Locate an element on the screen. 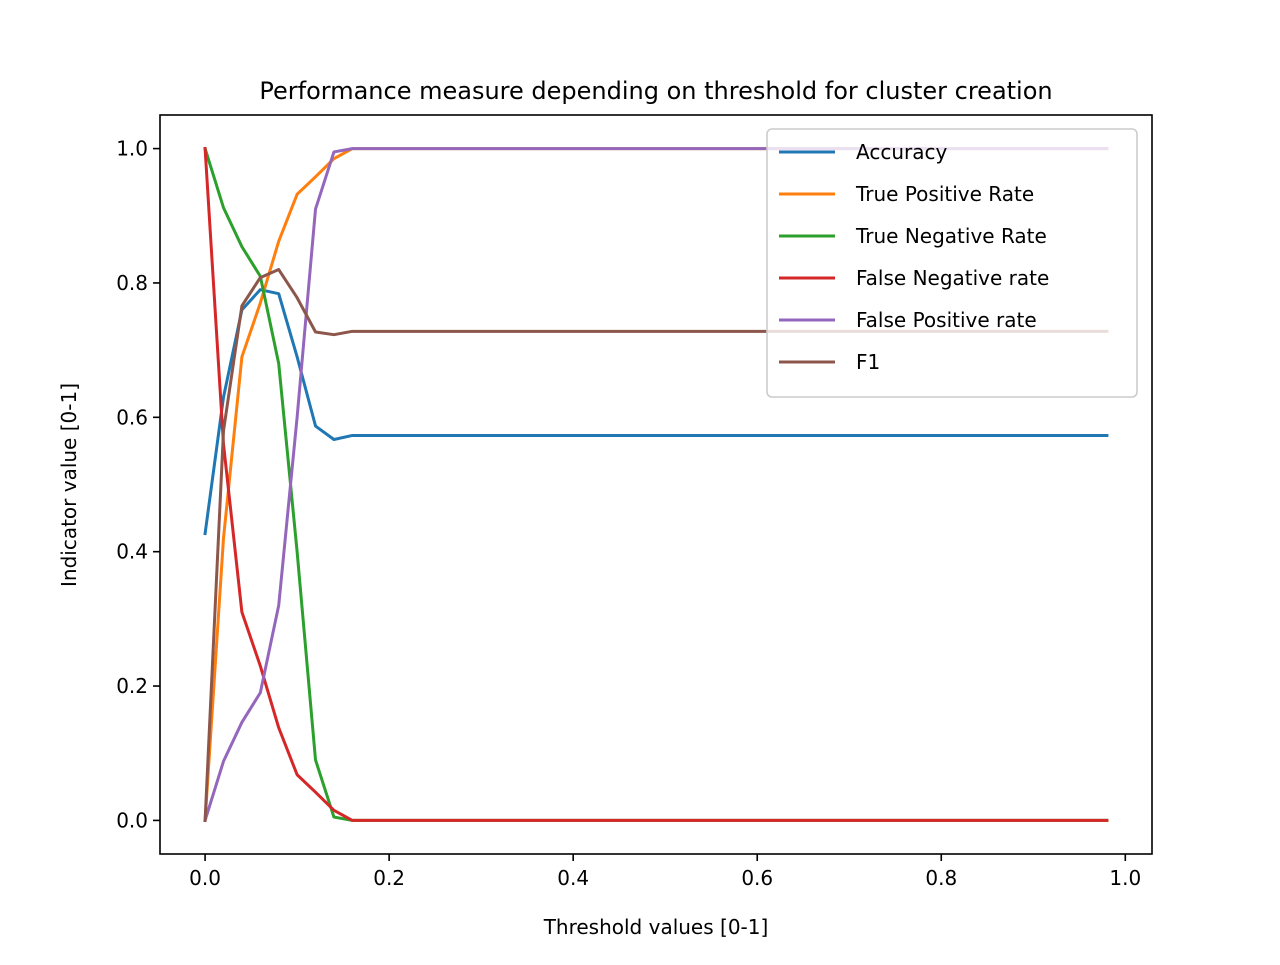  x-tick-label: 0.4 is located at coordinates (573, 878).